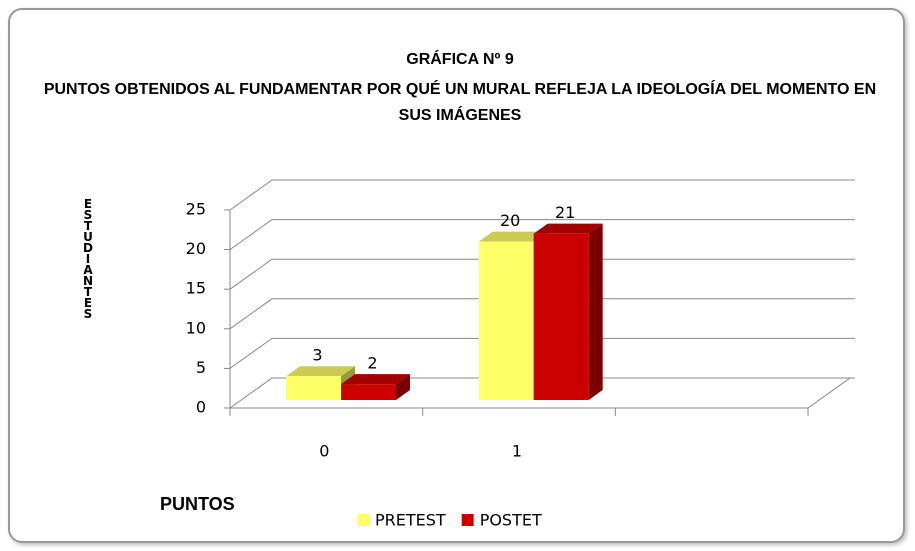 The width and height of the screenshot is (915, 551). What do you see at coordinates (317, 355) in the screenshot?
I see `data-label: 3` at bounding box center [317, 355].